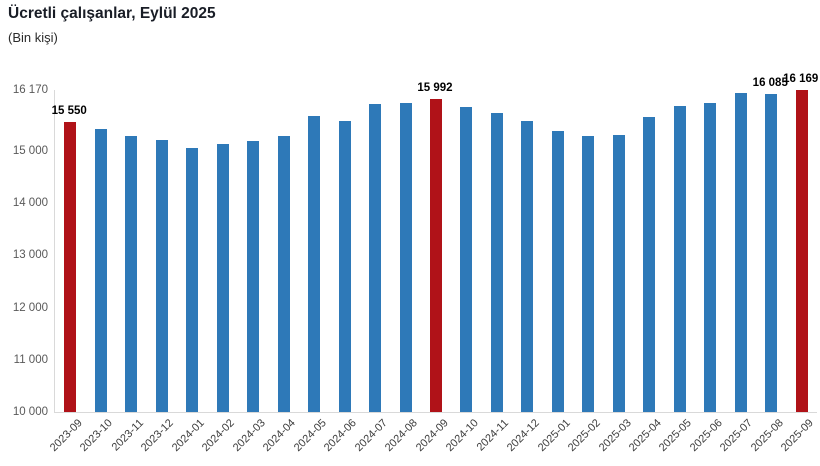 The height and width of the screenshot is (466, 820). Describe the element at coordinates (30, 255) in the screenshot. I see `y-tick-label: 13 000` at that location.